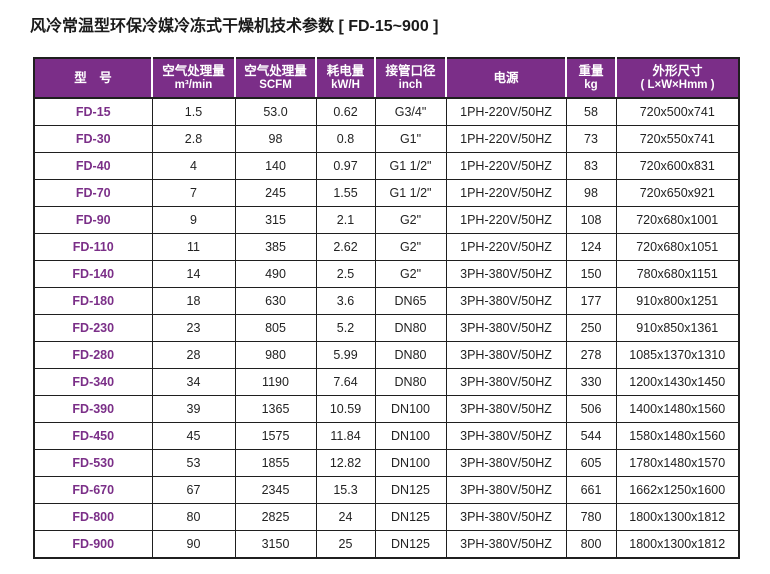 The image size is (770, 574). Describe the element at coordinates (193, 382) in the screenshot. I see `value-cell: 34` at that location.